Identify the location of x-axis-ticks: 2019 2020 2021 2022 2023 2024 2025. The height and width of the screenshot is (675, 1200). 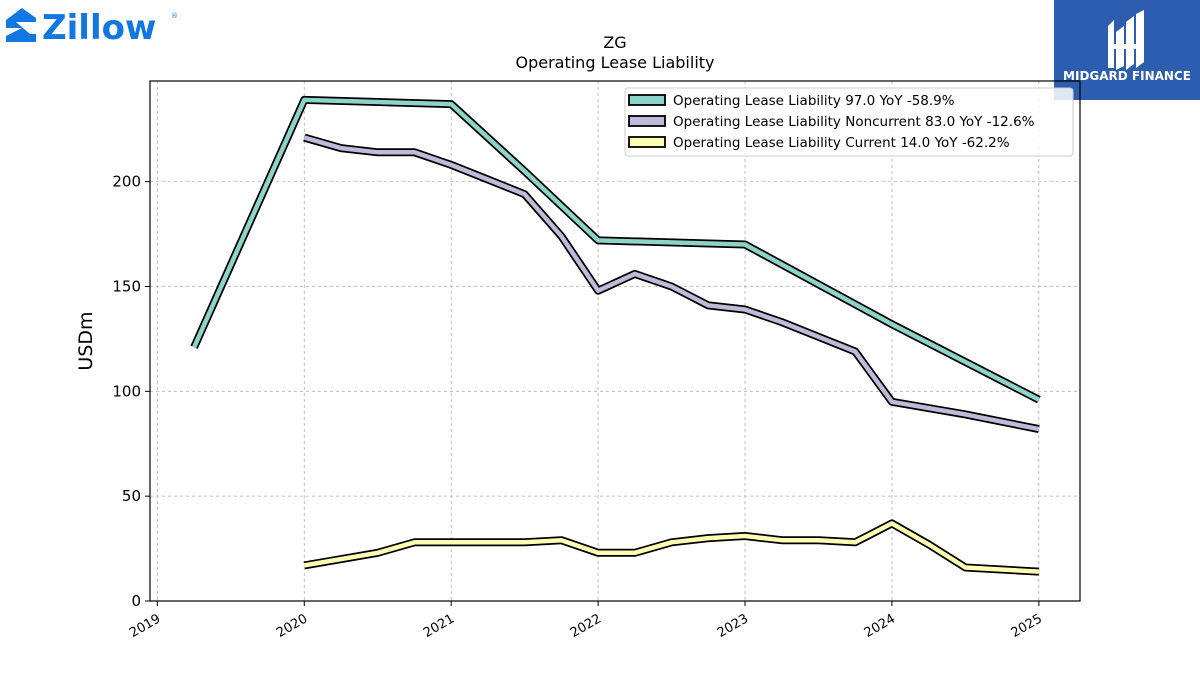
(586, 621).